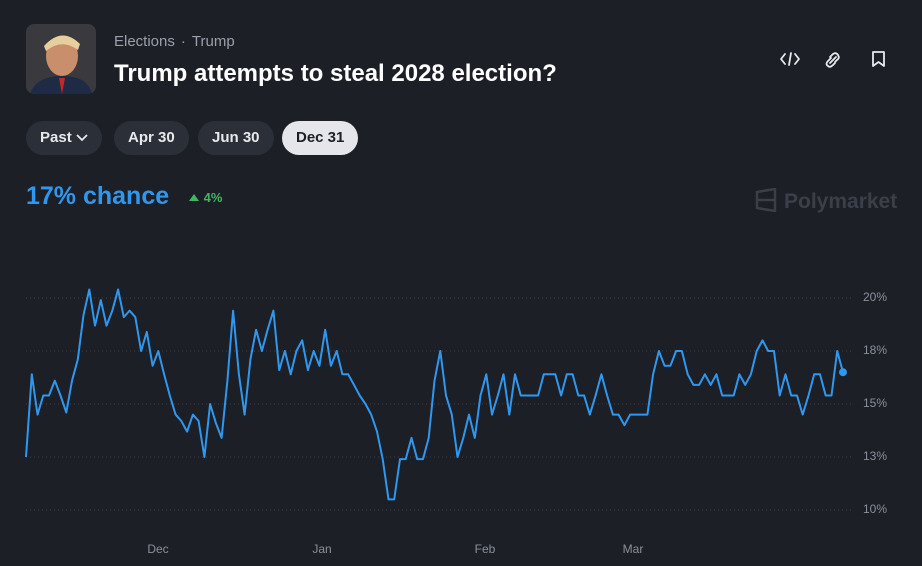 This screenshot has width=922, height=566. I want to click on bookmark-button, so click(878, 59).